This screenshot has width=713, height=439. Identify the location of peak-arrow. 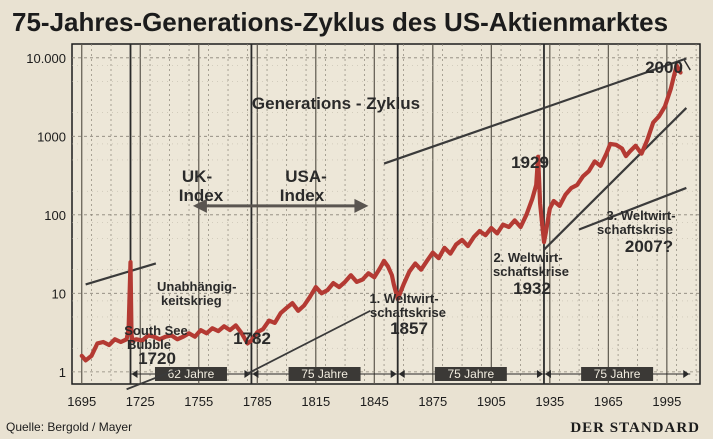
(687, 65).